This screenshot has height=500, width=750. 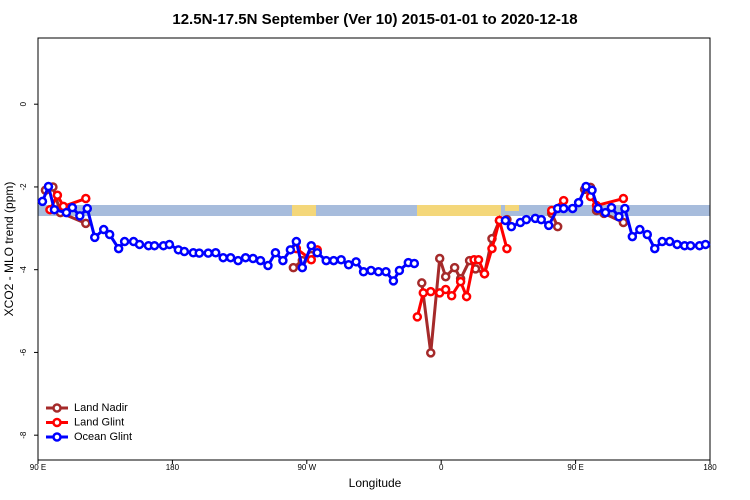 I want to click on y-axis-label: XCO2 - MLO trend (ppm), so click(x=9, y=249).